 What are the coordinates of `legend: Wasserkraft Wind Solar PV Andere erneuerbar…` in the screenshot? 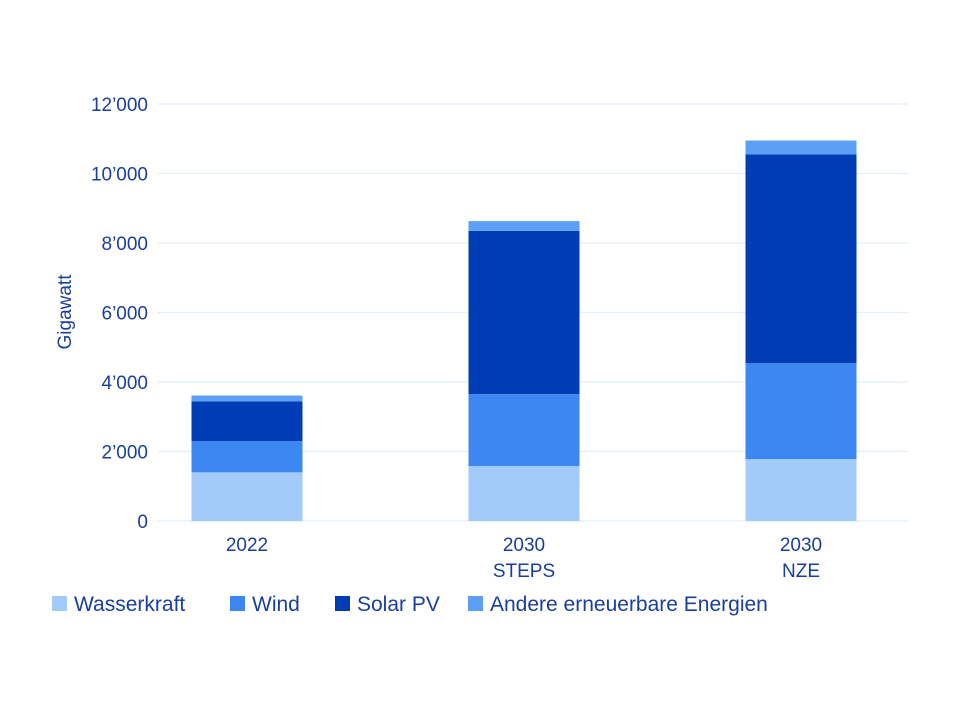 It's located at (410, 604).